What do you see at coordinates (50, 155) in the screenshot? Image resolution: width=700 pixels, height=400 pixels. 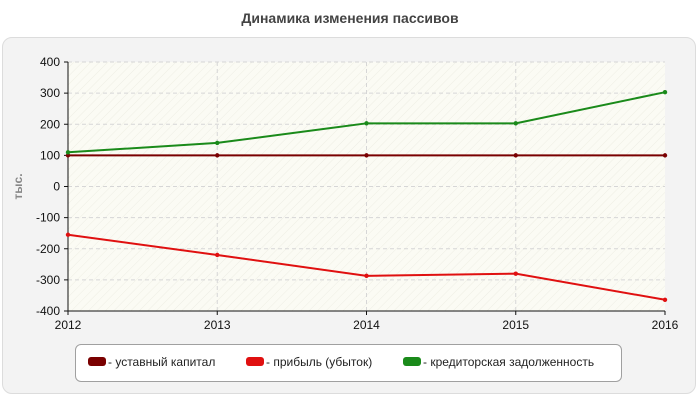 I see `y-tick-label: 100` at bounding box center [50, 155].